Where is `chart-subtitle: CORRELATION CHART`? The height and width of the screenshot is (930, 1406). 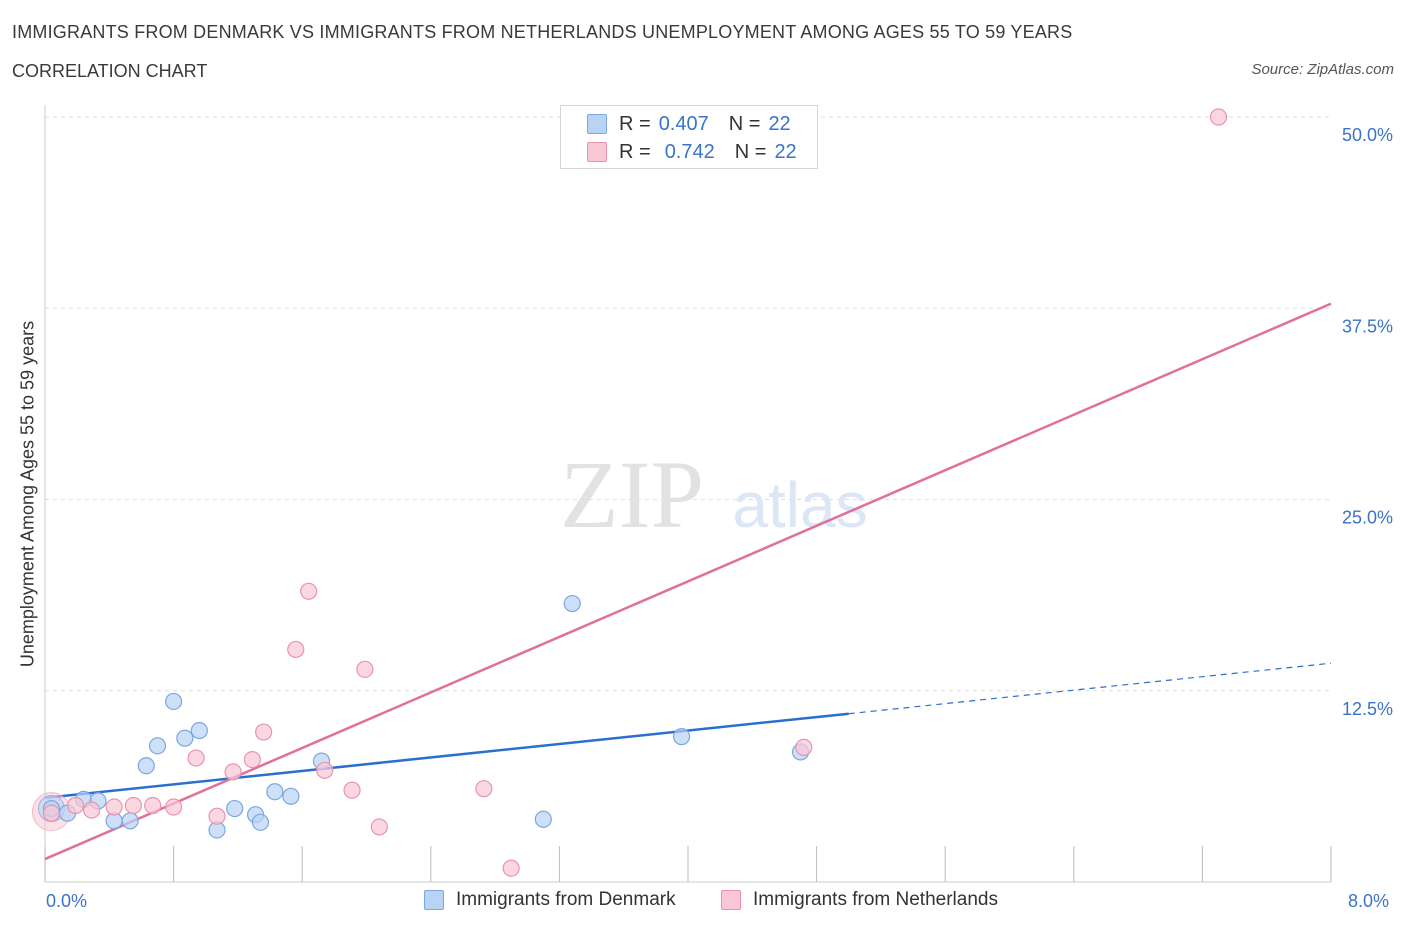 chart-subtitle: CORRELATION CHART is located at coordinates (110, 71).